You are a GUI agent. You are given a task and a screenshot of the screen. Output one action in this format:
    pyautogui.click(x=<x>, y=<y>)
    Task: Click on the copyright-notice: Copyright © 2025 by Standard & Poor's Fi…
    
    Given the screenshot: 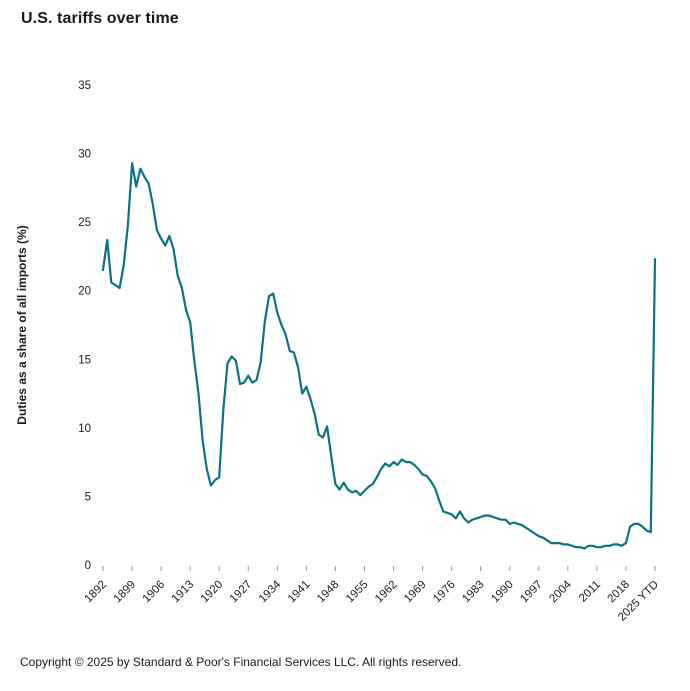 What is the action you would take?
    pyautogui.click(x=241, y=662)
    